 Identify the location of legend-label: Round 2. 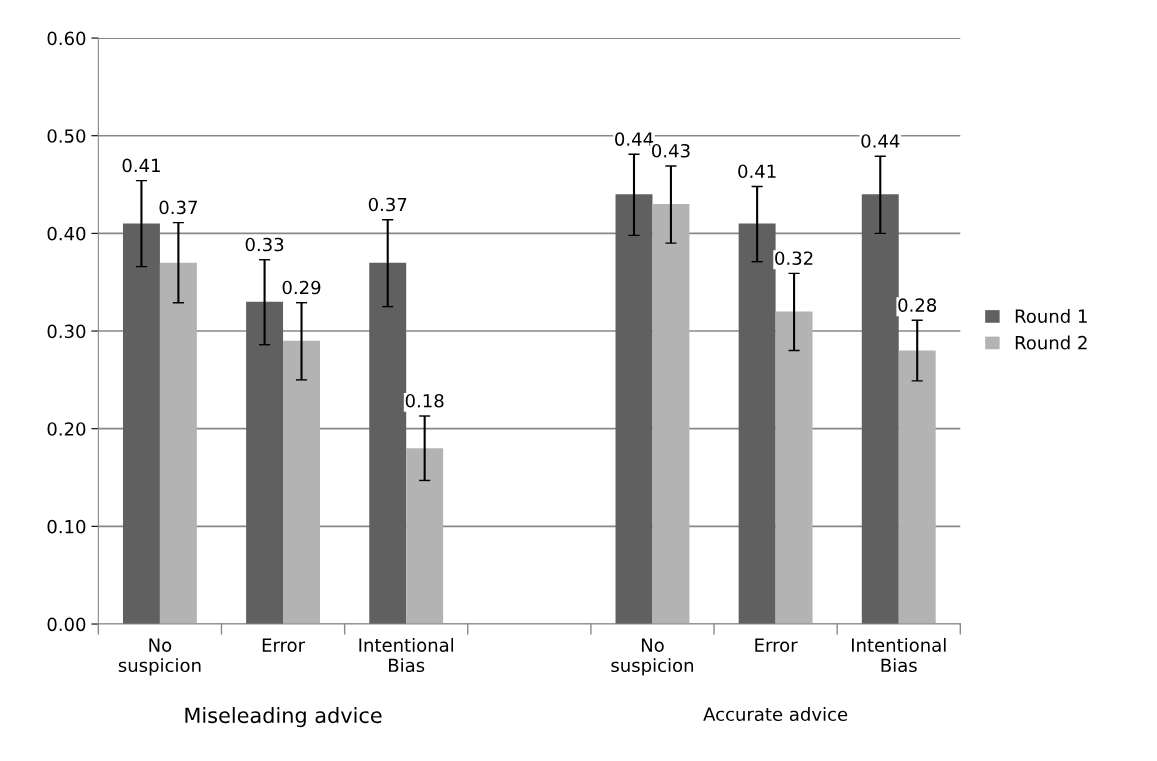
(1051, 342).